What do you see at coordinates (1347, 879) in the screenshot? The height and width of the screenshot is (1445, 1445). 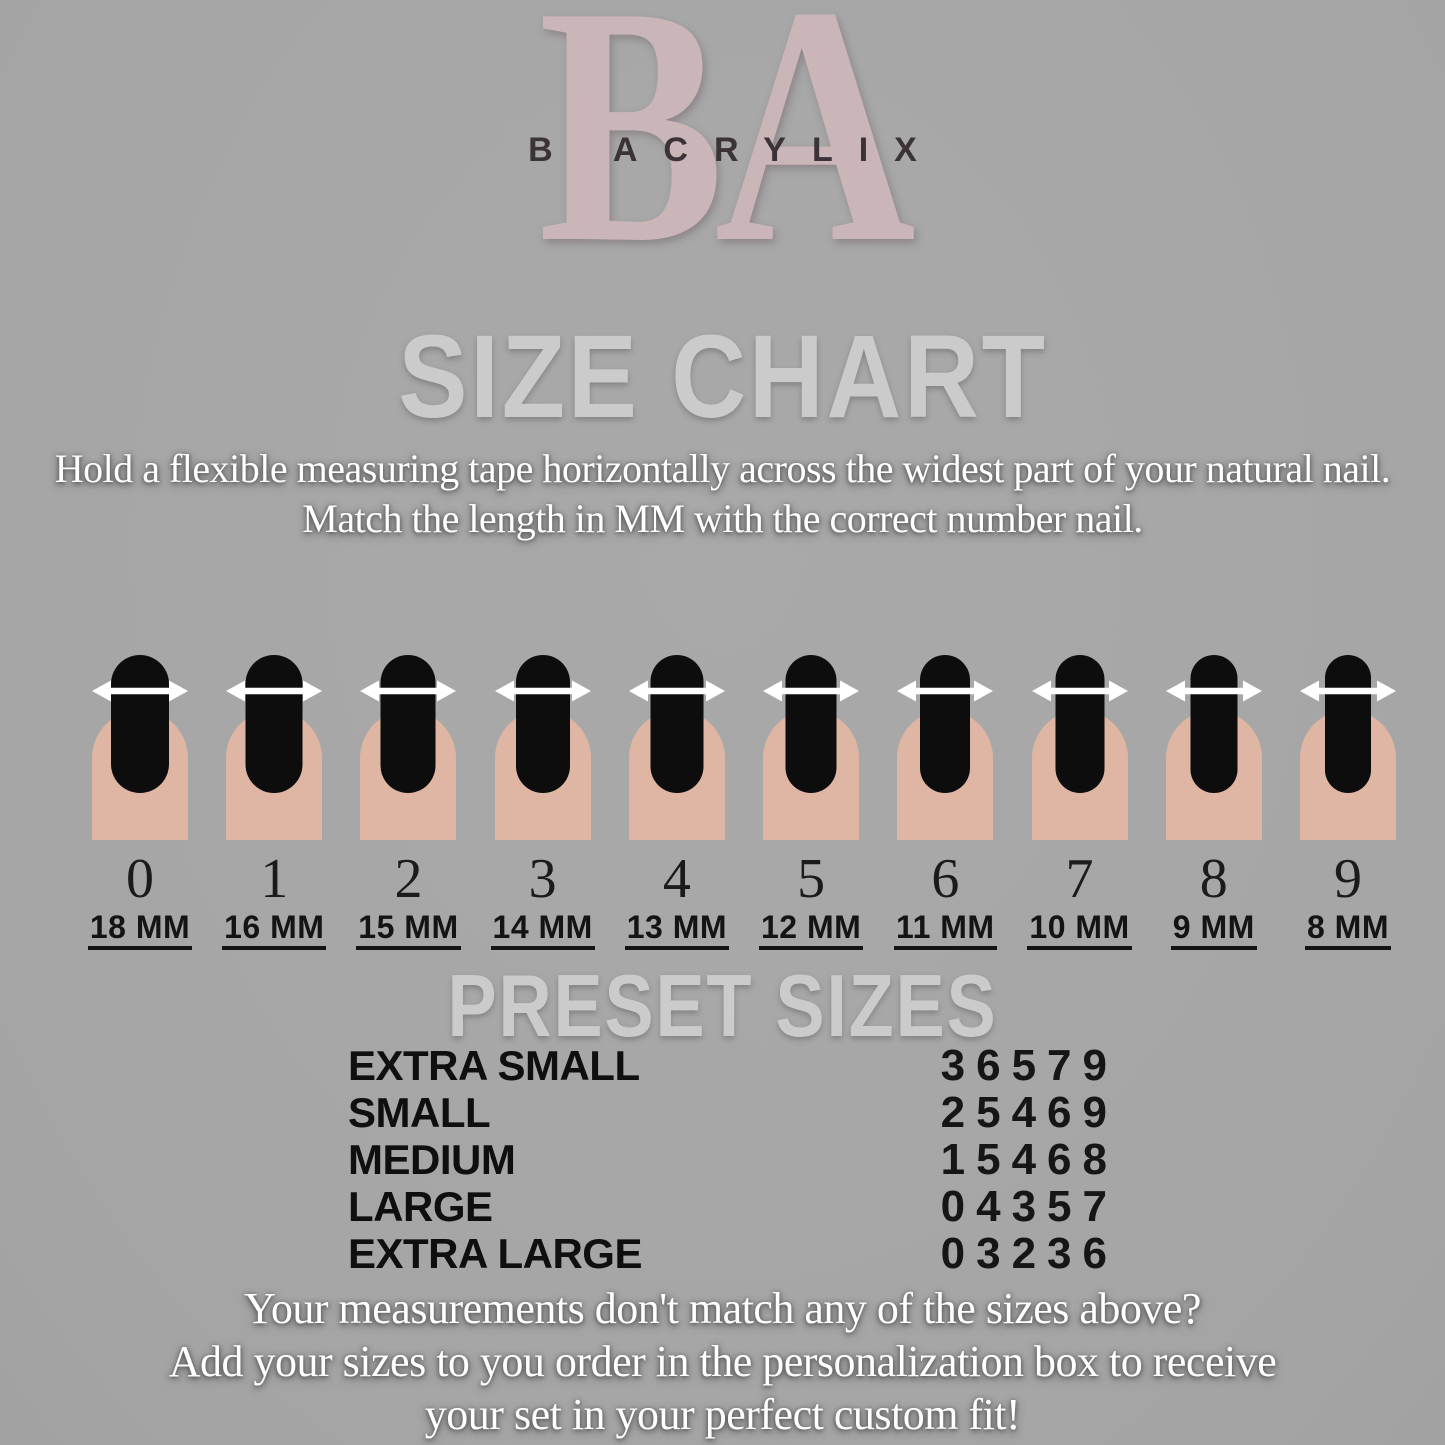 I see `size-number: 9` at bounding box center [1347, 879].